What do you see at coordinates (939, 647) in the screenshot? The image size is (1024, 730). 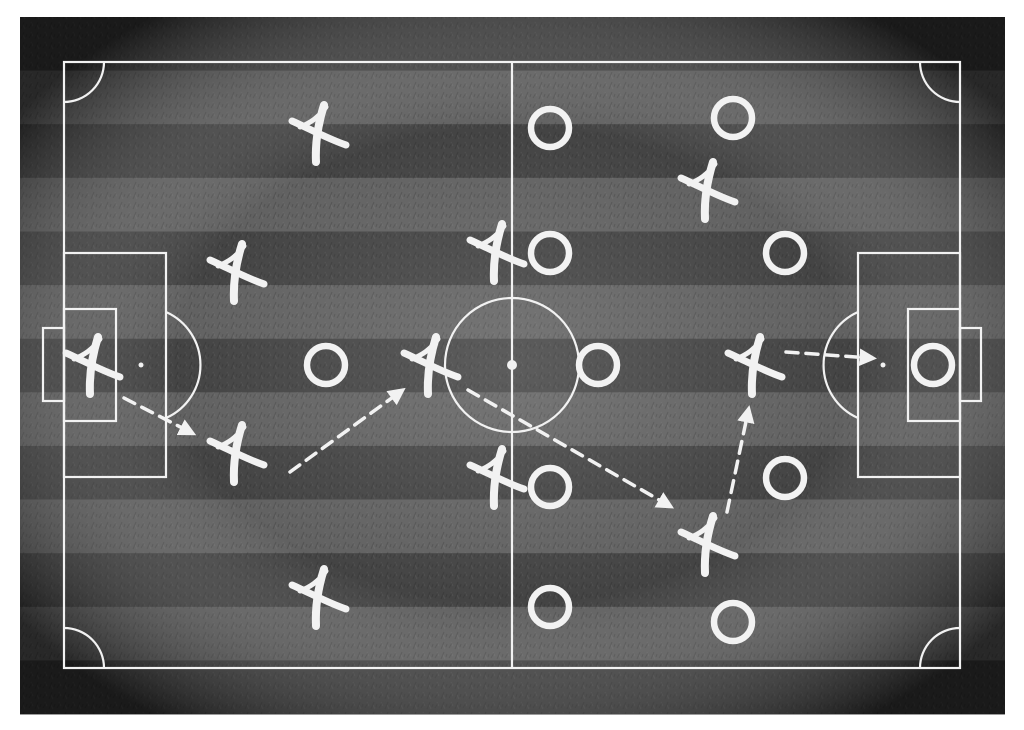 I see `corner-arc-bottom-right` at bounding box center [939, 647].